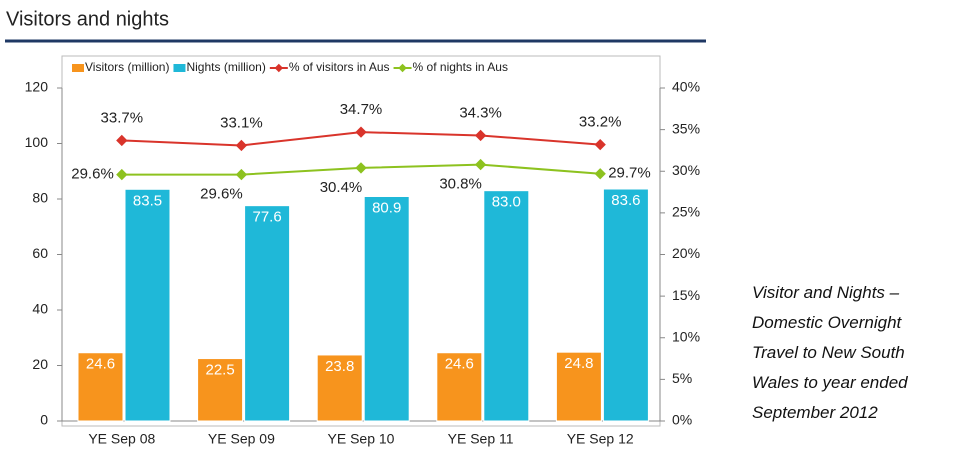  I want to click on legend-label: Visitors (million), so click(127, 67).